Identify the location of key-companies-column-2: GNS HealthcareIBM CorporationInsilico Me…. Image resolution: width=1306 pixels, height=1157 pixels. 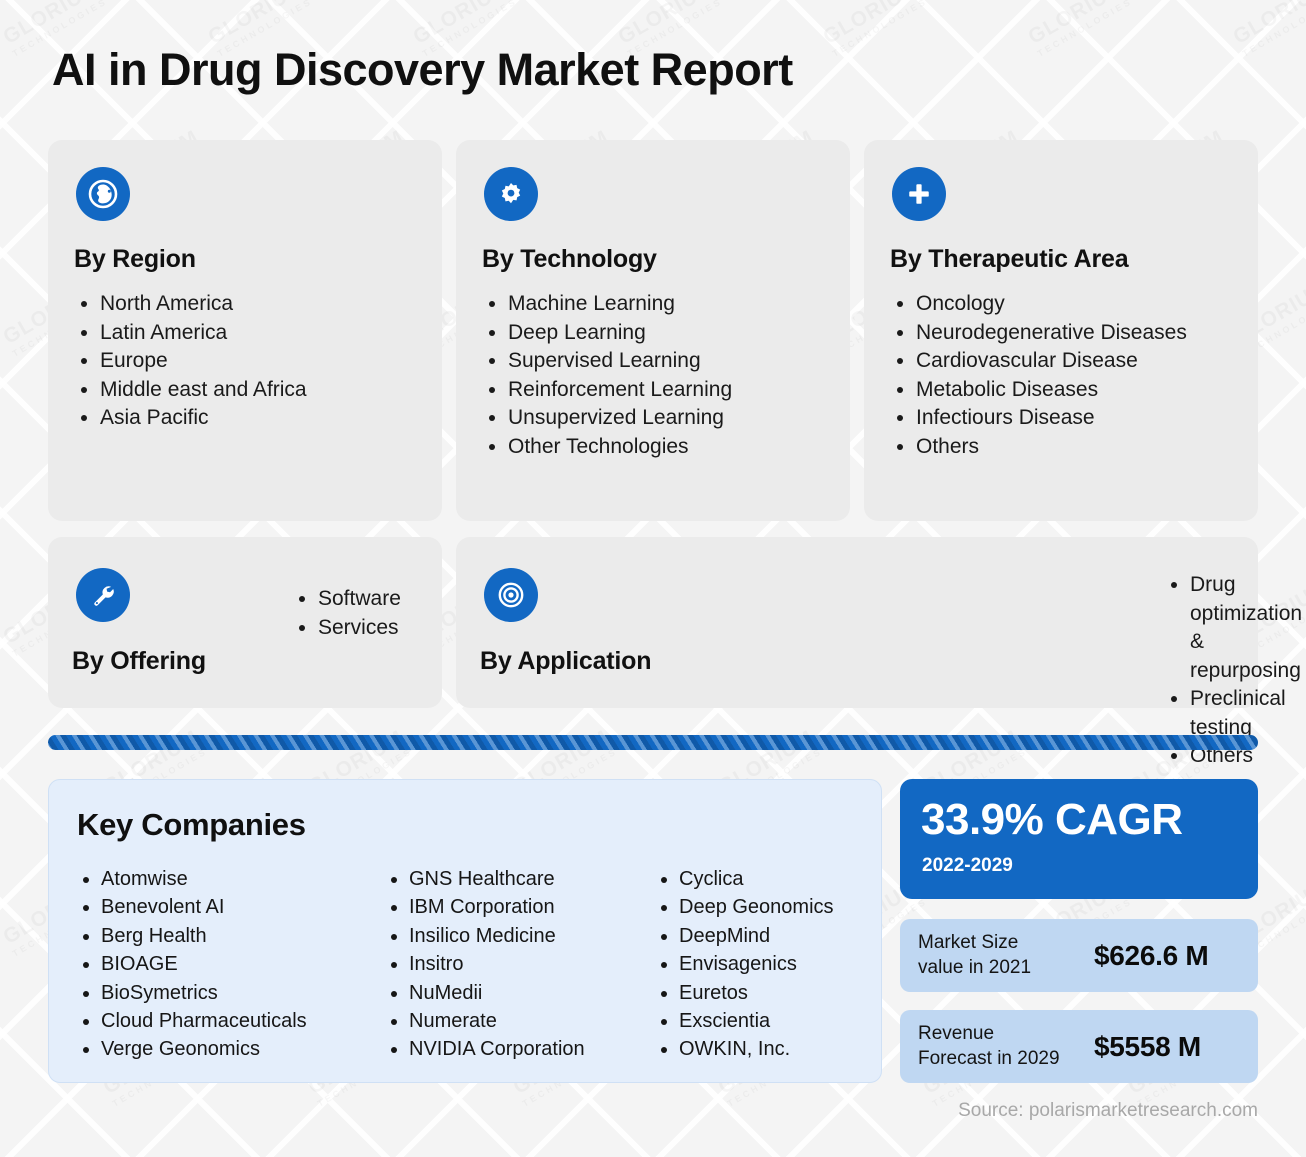
(520, 964).